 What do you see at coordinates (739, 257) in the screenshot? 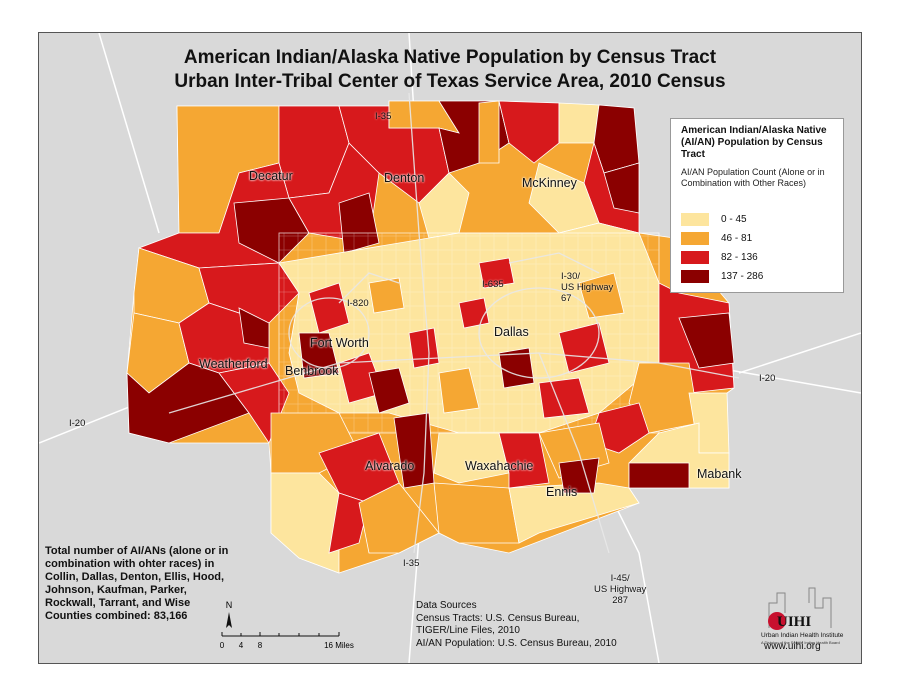
I see `legend-label: 82 - 136` at bounding box center [739, 257].